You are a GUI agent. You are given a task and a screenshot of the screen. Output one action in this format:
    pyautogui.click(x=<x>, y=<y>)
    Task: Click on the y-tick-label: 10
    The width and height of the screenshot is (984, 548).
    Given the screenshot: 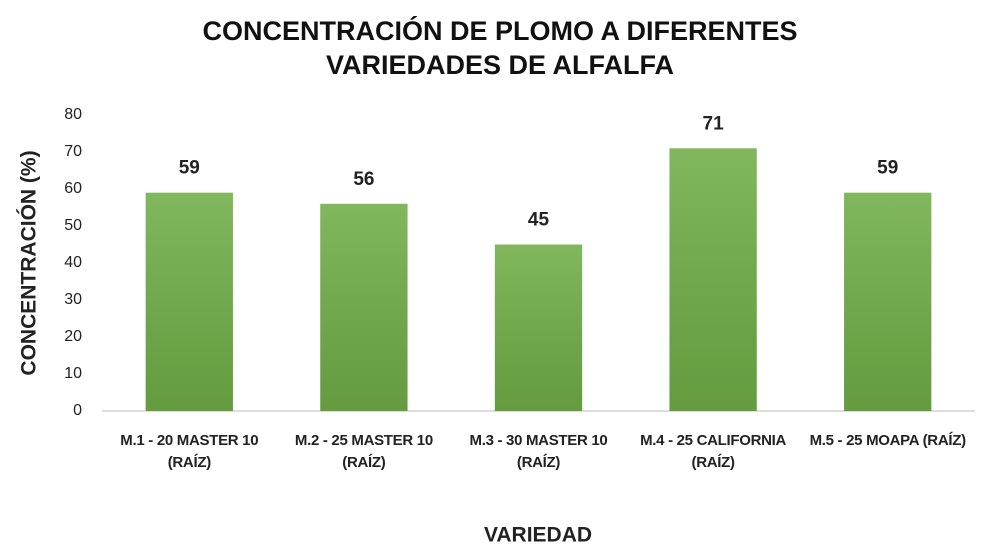 What is the action you would take?
    pyautogui.click(x=73, y=373)
    